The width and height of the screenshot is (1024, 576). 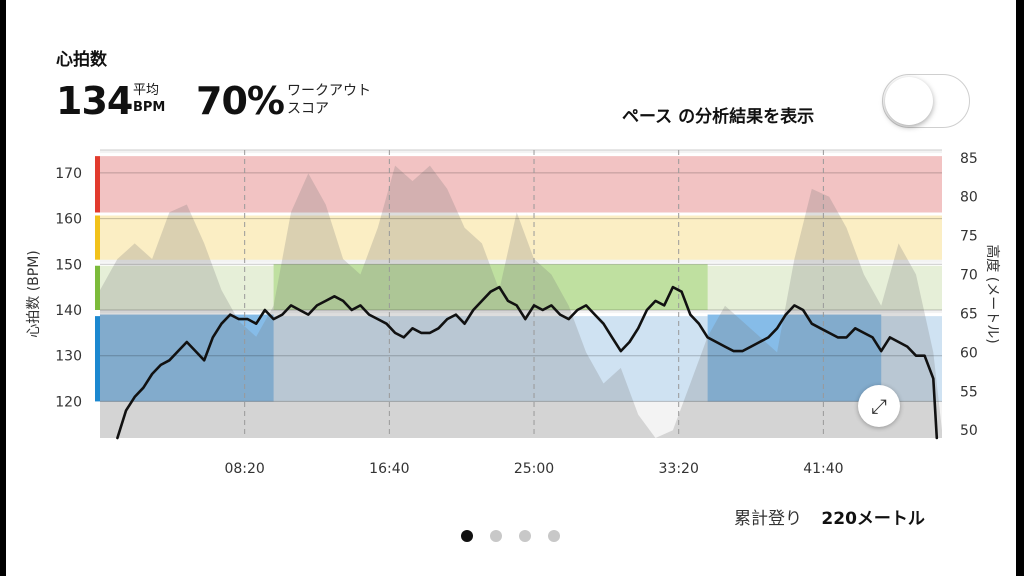 What do you see at coordinates (879, 406) in the screenshot?
I see `expand-icon: ⤢` at bounding box center [879, 406].